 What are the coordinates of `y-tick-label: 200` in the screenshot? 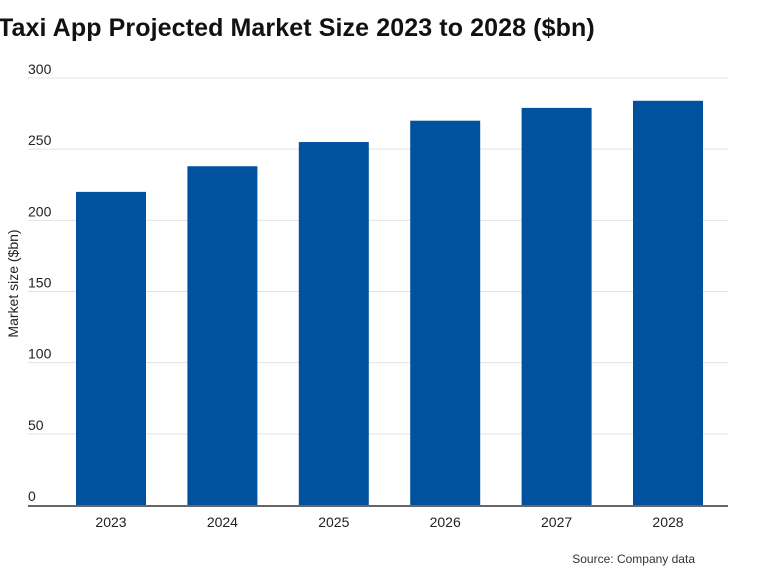 It's located at (40, 211).